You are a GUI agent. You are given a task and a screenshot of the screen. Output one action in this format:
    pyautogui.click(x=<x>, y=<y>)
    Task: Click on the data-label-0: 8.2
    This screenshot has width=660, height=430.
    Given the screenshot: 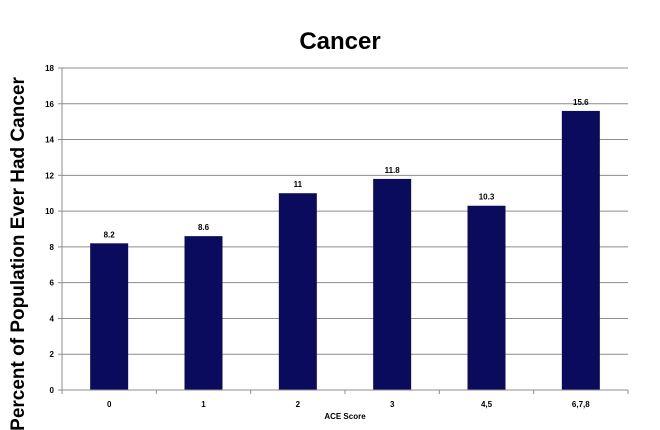 What is the action you would take?
    pyautogui.click(x=110, y=234)
    